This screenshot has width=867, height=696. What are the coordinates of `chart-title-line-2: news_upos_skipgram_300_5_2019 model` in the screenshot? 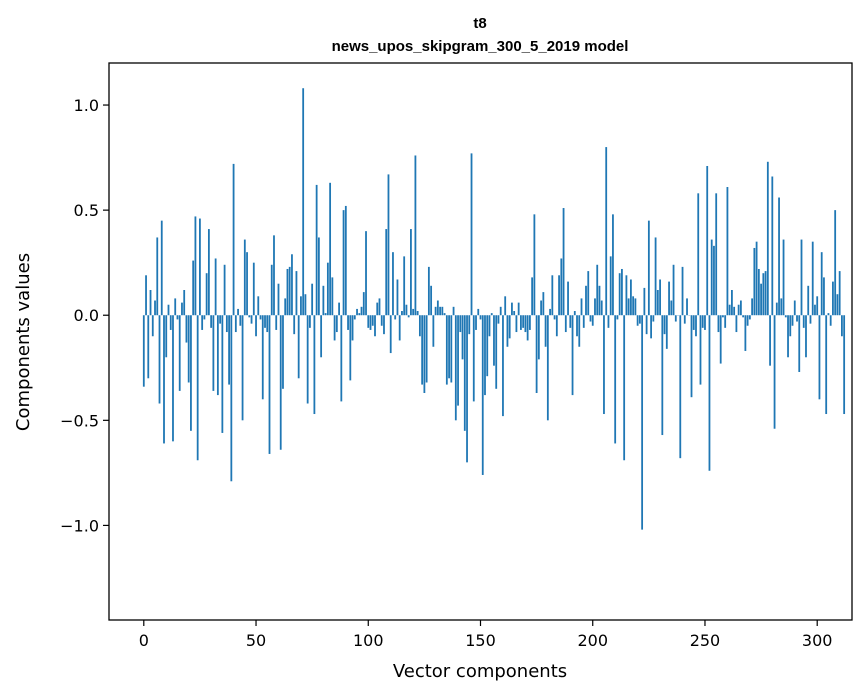 It's located at (480, 46).